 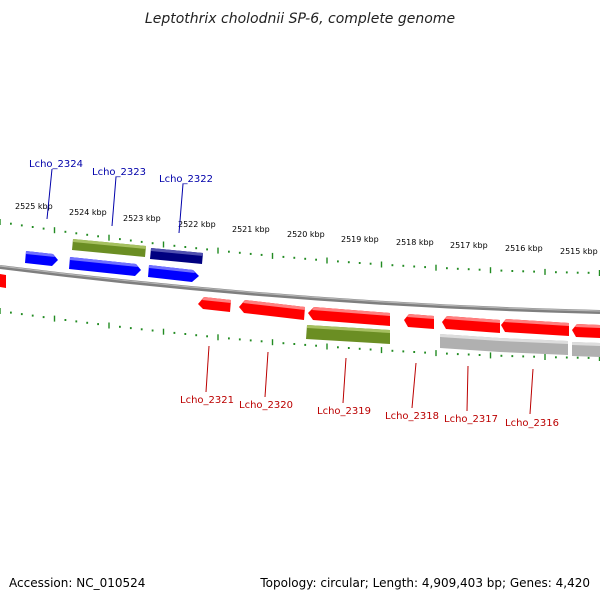 I want to click on scale-ticks-top, so click(x=300, y=247).